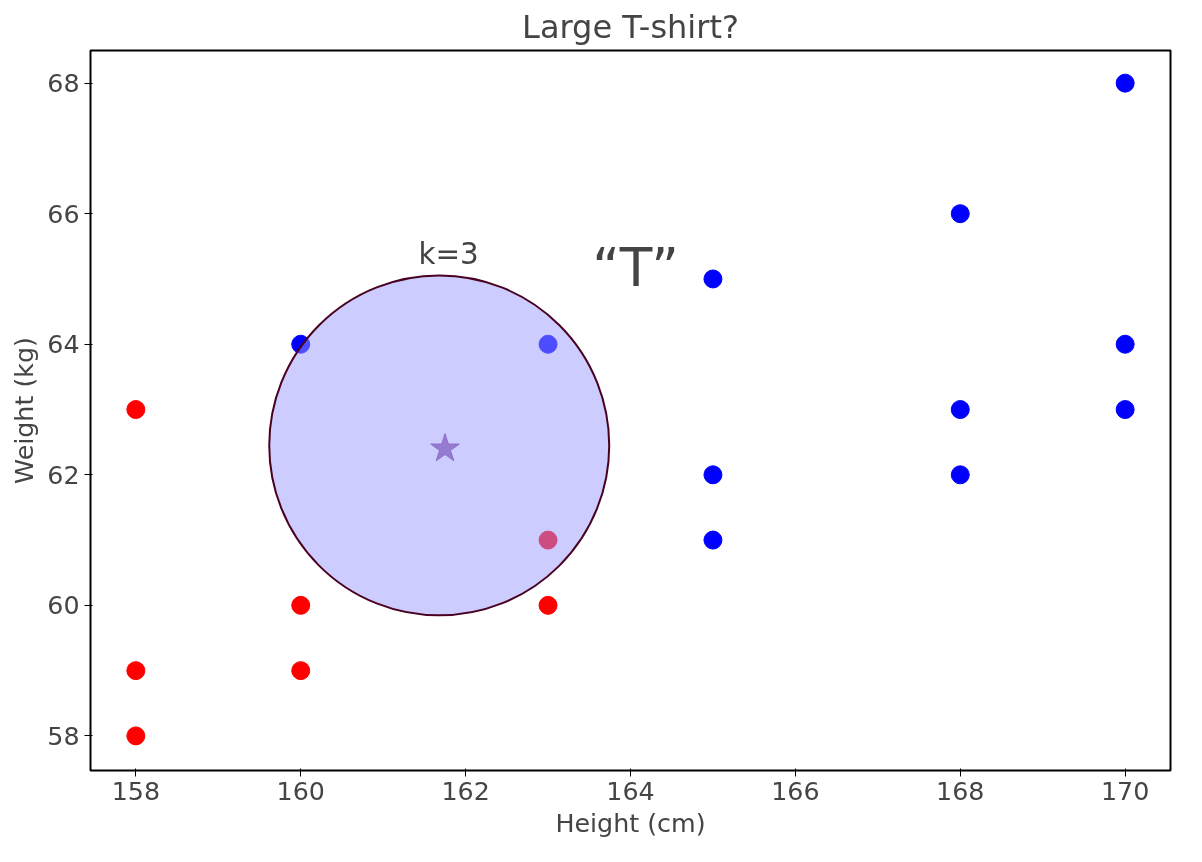 This screenshot has width=1202, height=862. What do you see at coordinates (465, 790) in the screenshot?
I see `x-tick-label: 162` at bounding box center [465, 790].